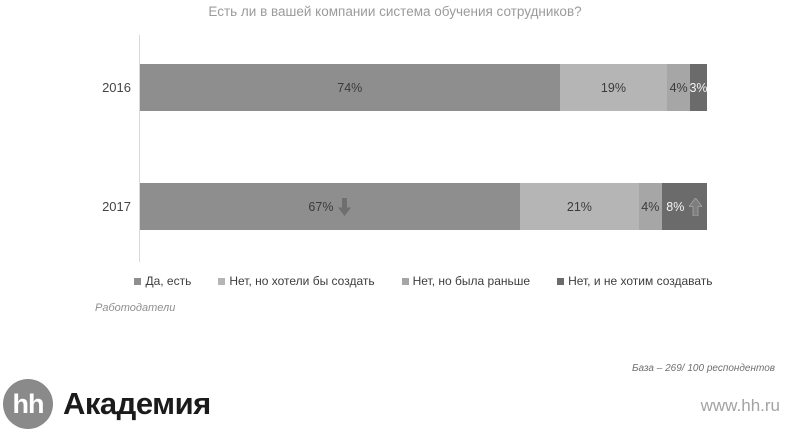 The width and height of the screenshot is (790, 429). I want to click on legend-item: Нет, но была раньше, so click(466, 281).